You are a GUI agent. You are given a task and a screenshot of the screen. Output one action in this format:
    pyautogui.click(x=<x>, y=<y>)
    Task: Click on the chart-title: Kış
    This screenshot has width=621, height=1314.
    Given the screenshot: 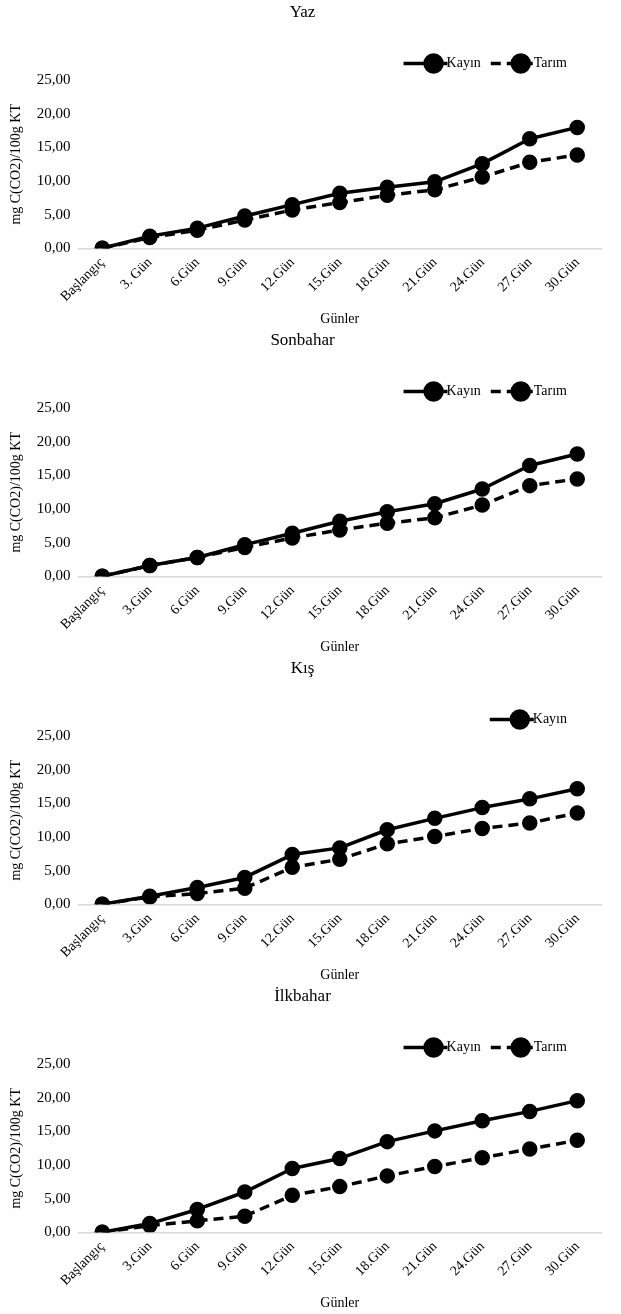 What is the action you would take?
    pyautogui.click(x=302, y=667)
    